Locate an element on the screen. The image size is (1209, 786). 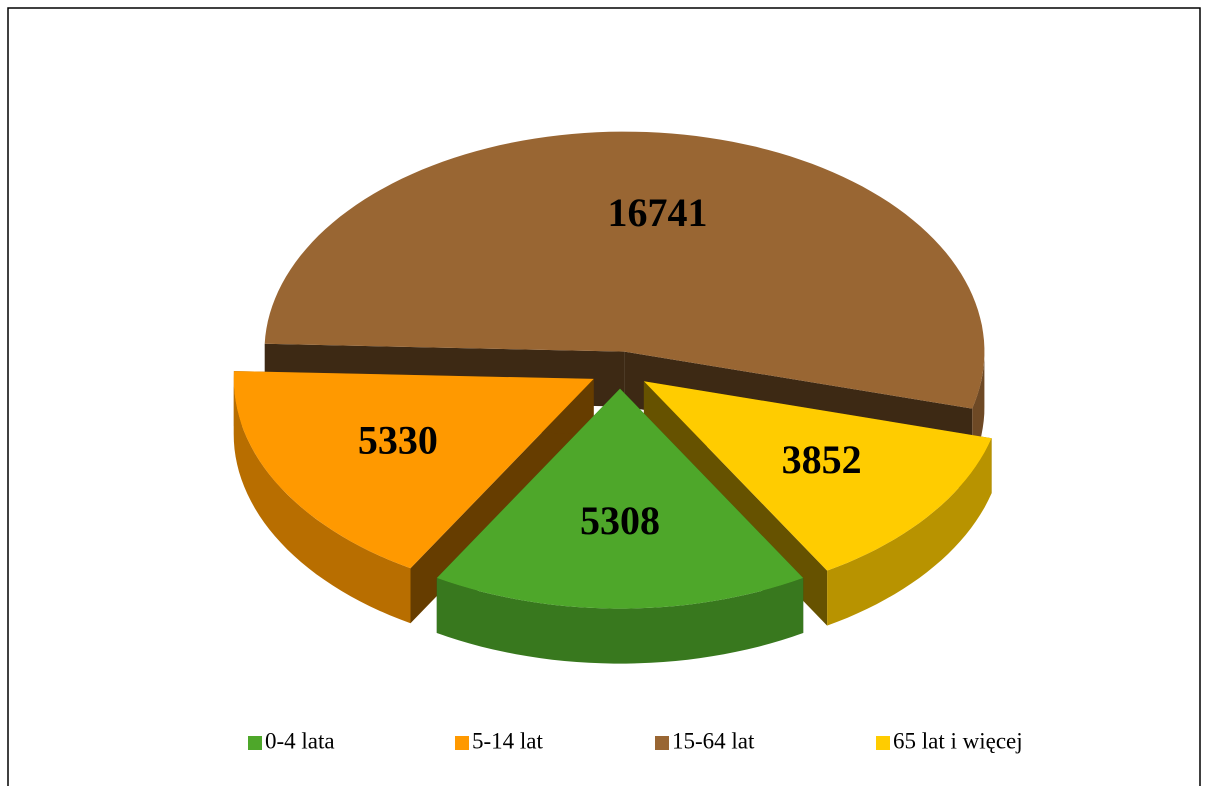
legend-label: 0-4 lata is located at coordinates (300, 740).